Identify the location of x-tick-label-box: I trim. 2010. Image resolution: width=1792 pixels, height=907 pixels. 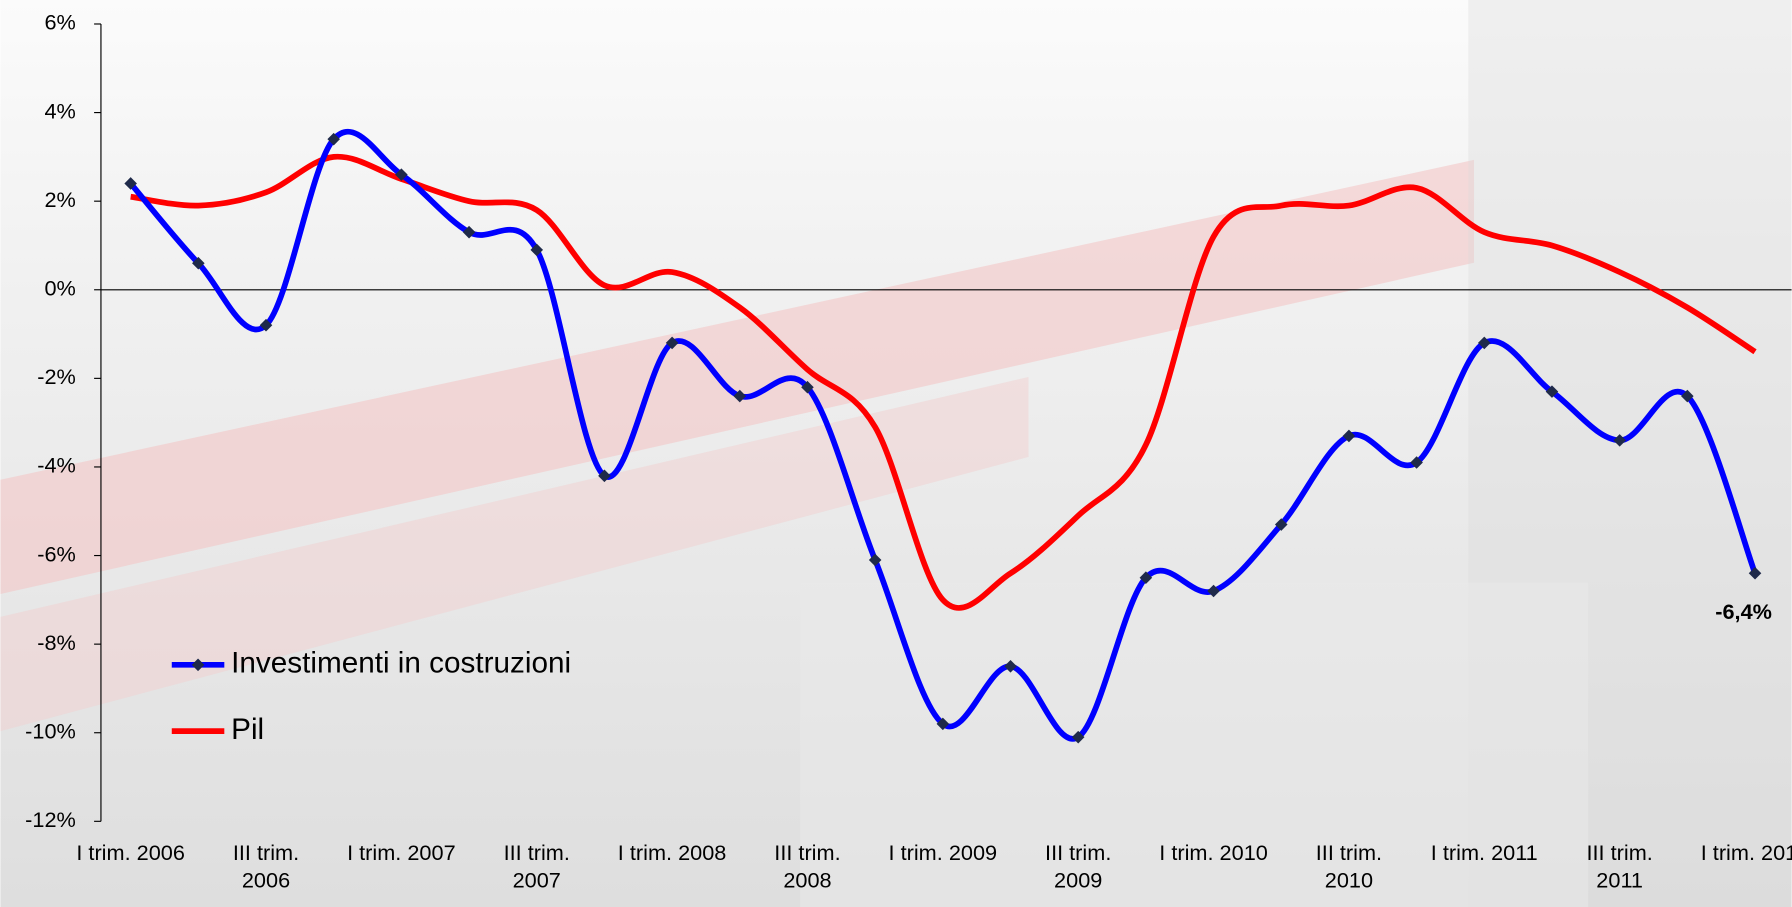
(1213, 853).